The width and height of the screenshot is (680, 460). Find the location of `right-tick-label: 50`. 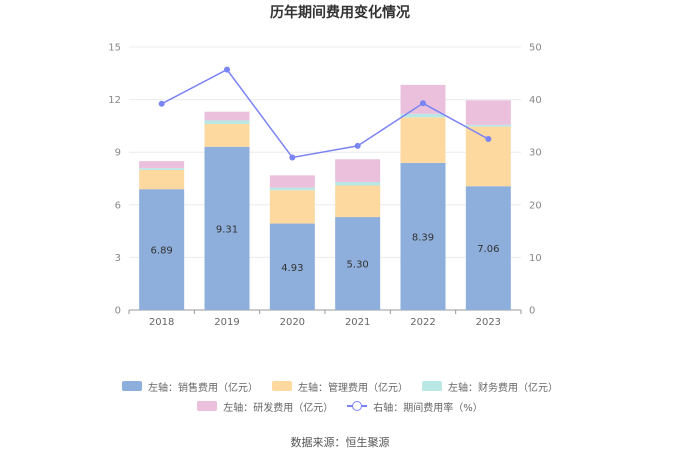

right-tick-label: 50 is located at coordinates (535, 48).